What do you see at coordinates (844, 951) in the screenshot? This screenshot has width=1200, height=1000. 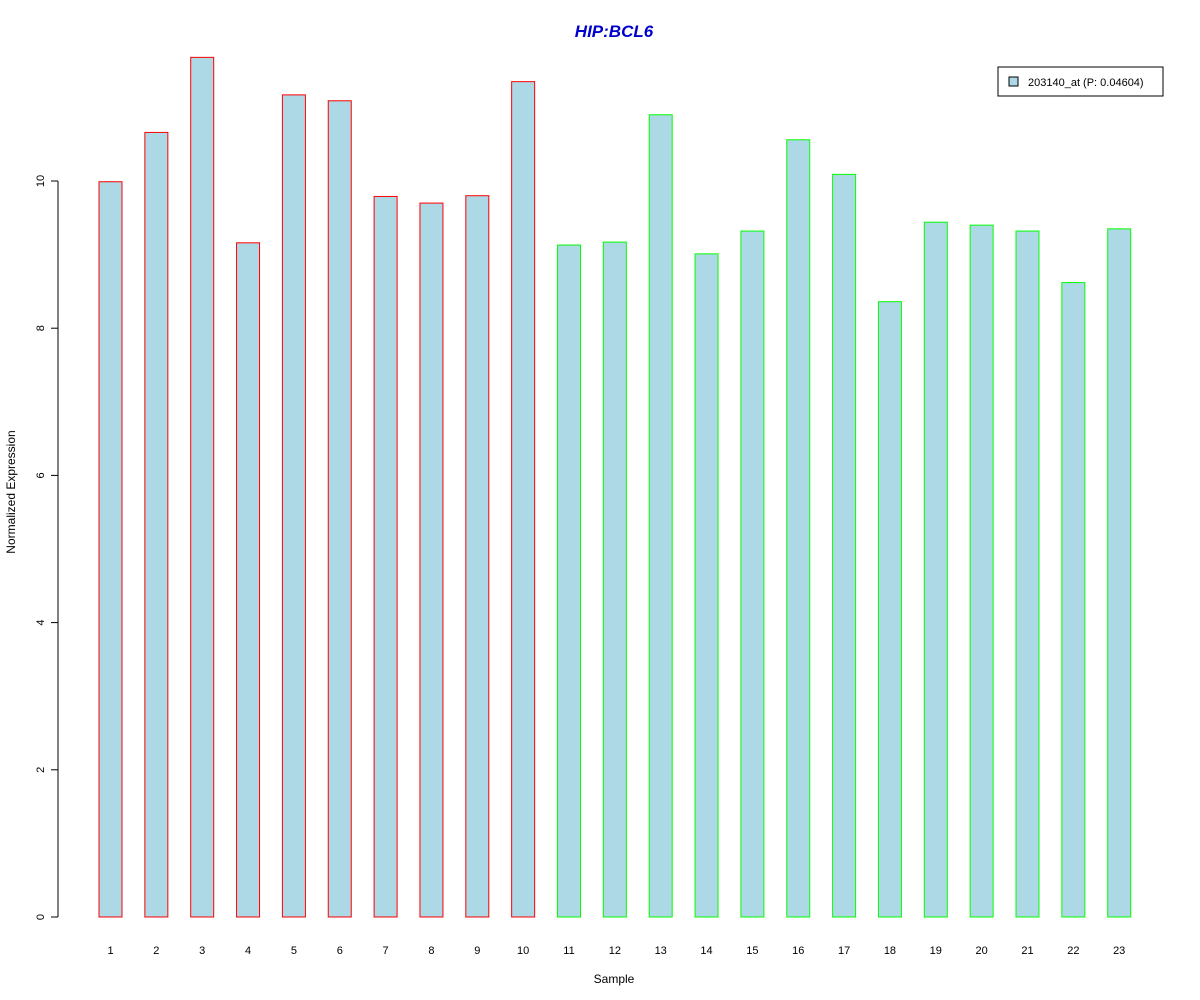 I see `x-tick-label: 17` at bounding box center [844, 951].